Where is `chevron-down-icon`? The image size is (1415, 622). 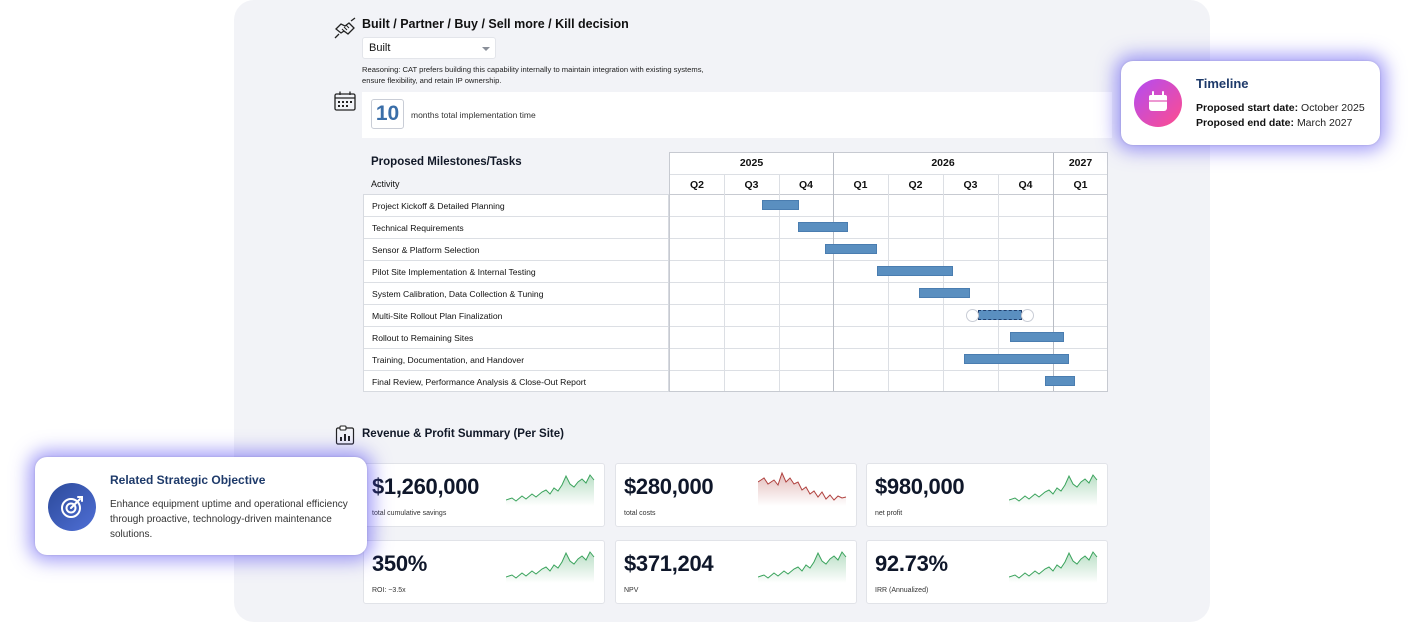
chevron-down-icon is located at coordinates (486, 49).